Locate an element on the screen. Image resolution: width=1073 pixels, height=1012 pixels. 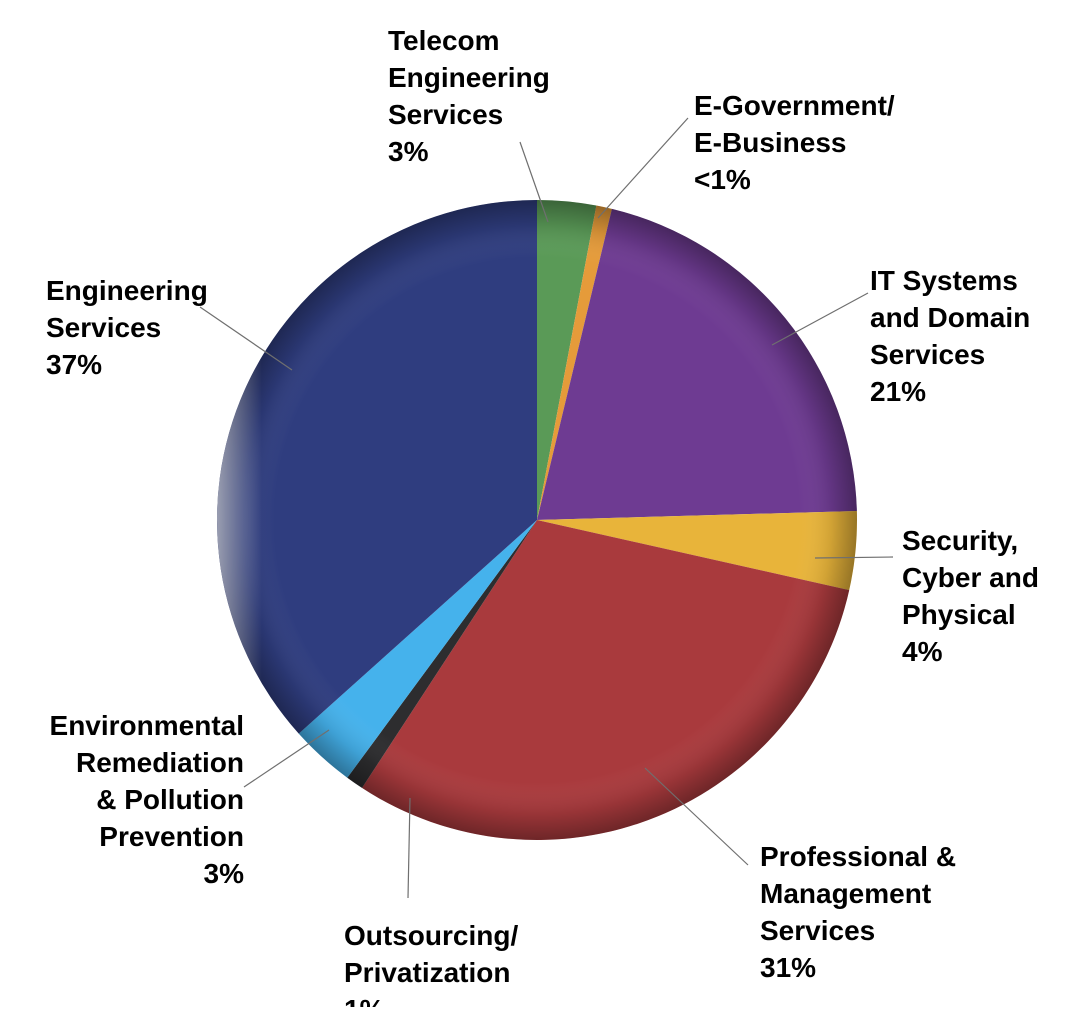
slice-name-line: E-Government/ is located at coordinates (794, 105).